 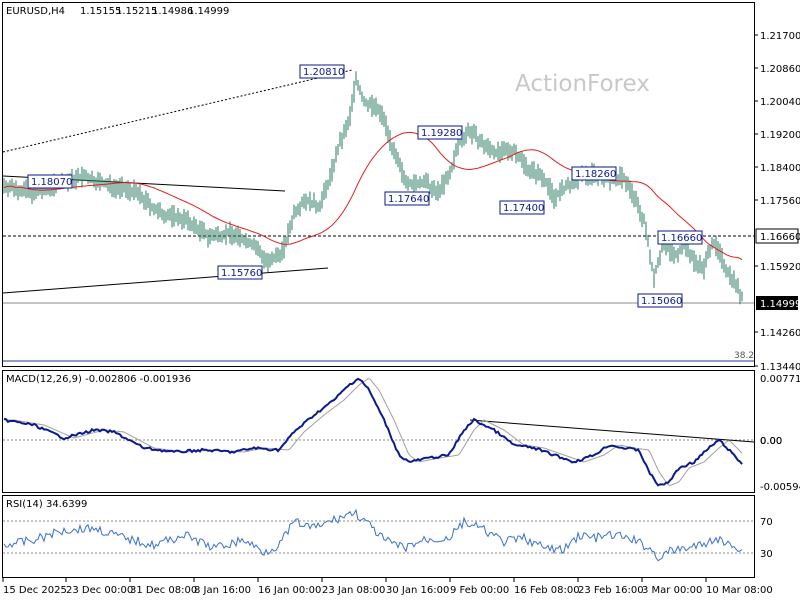 I want to click on price-tick-label: 1.21700, so click(x=780, y=36).